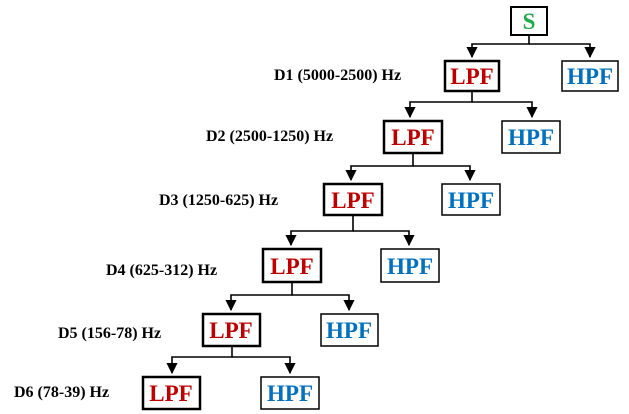  I want to click on lpf-label-d4: LPF, so click(291, 266).